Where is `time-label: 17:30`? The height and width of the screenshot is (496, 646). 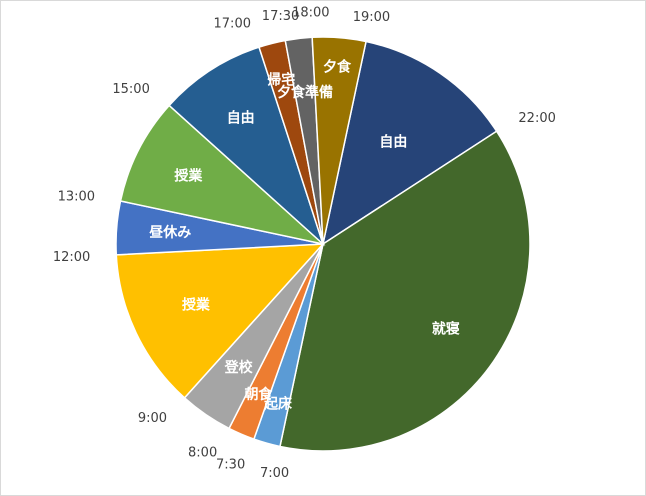
time-label: 17:30 is located at coordinates (280, 16).